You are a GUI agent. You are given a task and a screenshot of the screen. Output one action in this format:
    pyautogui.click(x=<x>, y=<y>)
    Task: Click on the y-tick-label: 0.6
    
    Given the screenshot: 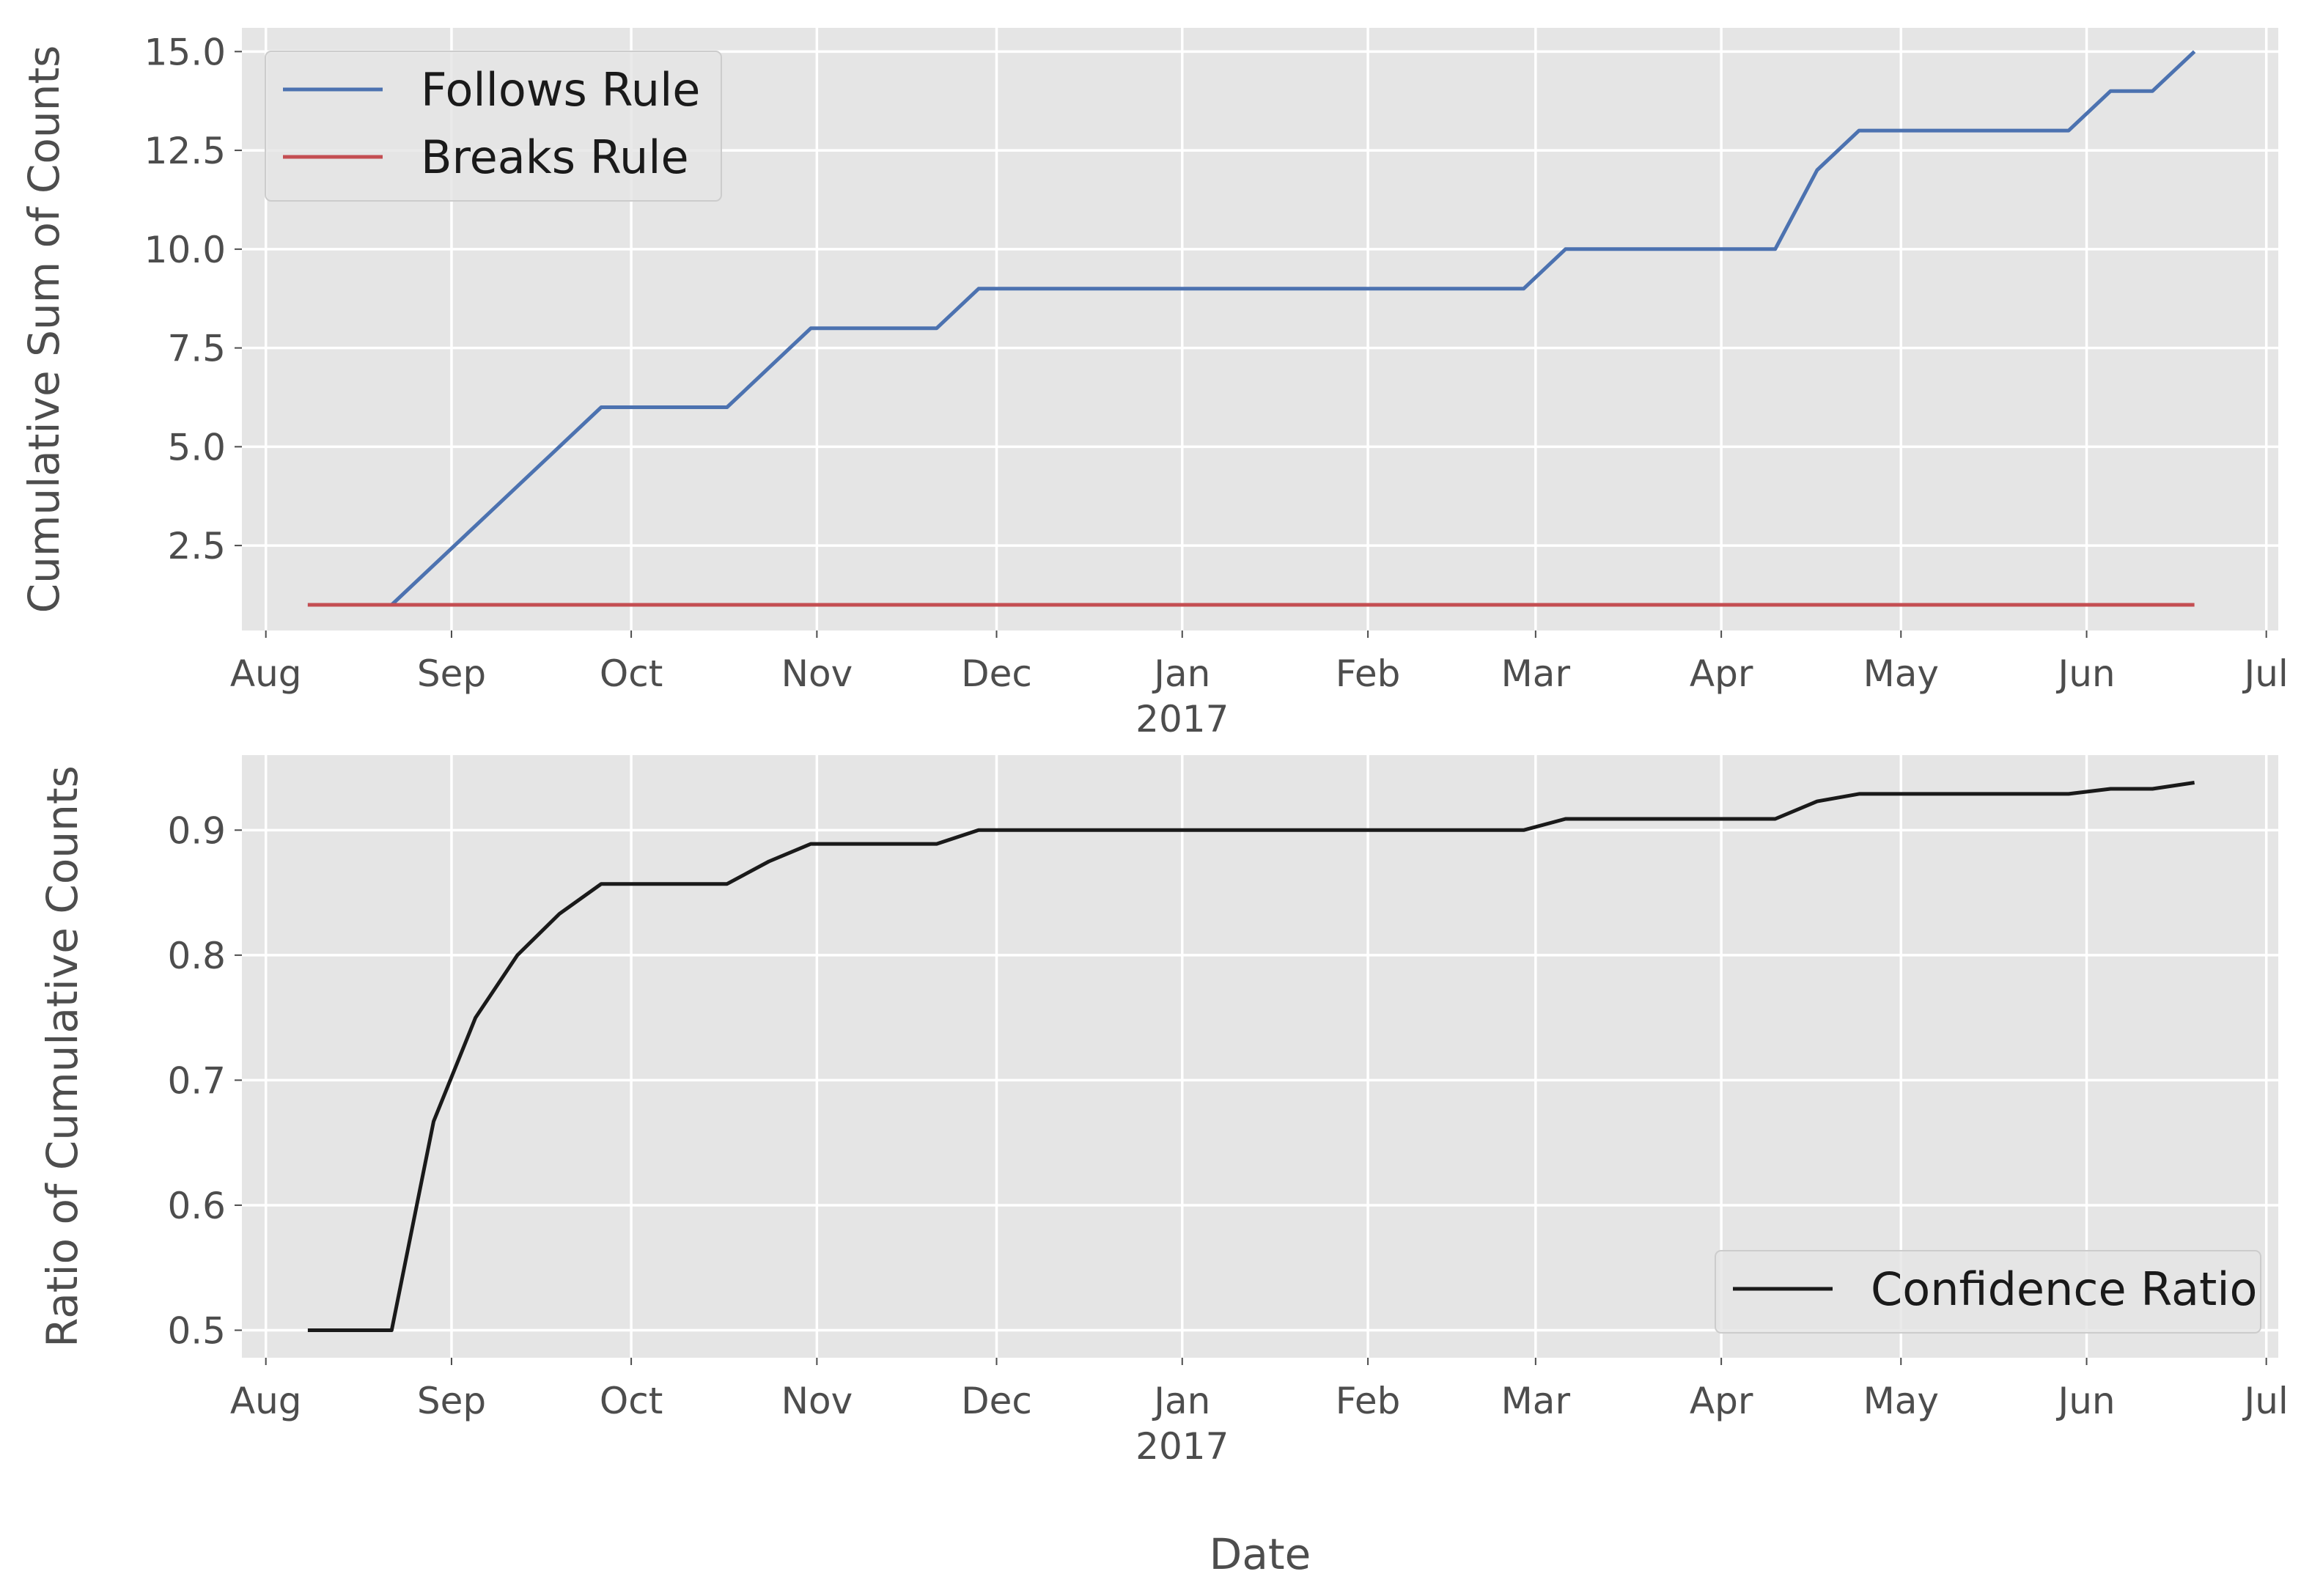 What is the action you would take?
    pyautogui.click(x=196, y=1206)
    